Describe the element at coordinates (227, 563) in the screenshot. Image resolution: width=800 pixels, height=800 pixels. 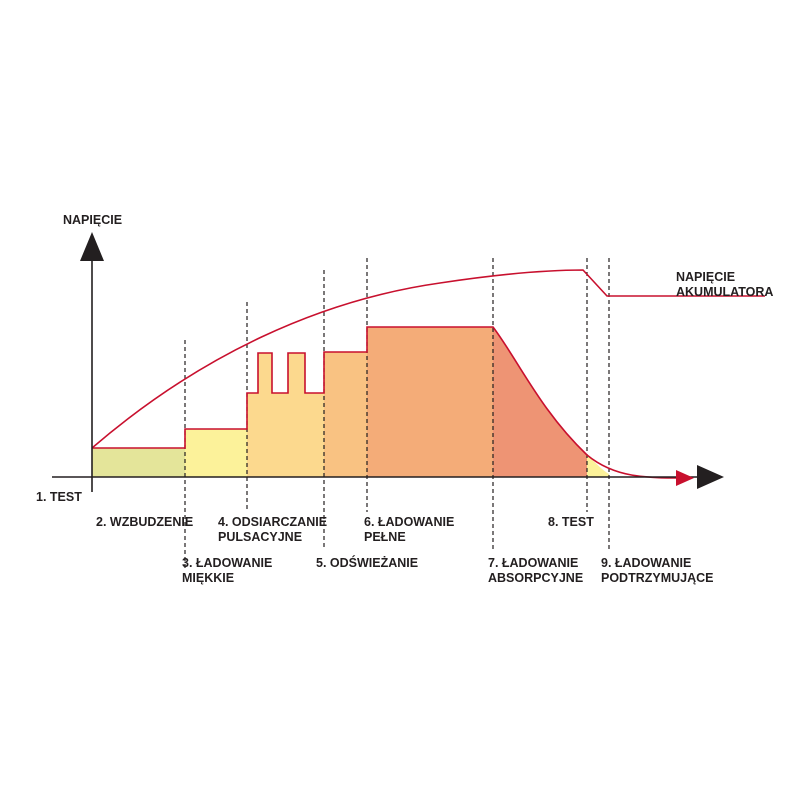
I see `stage-label-line: 3. ŁADOWANIE` at that location.